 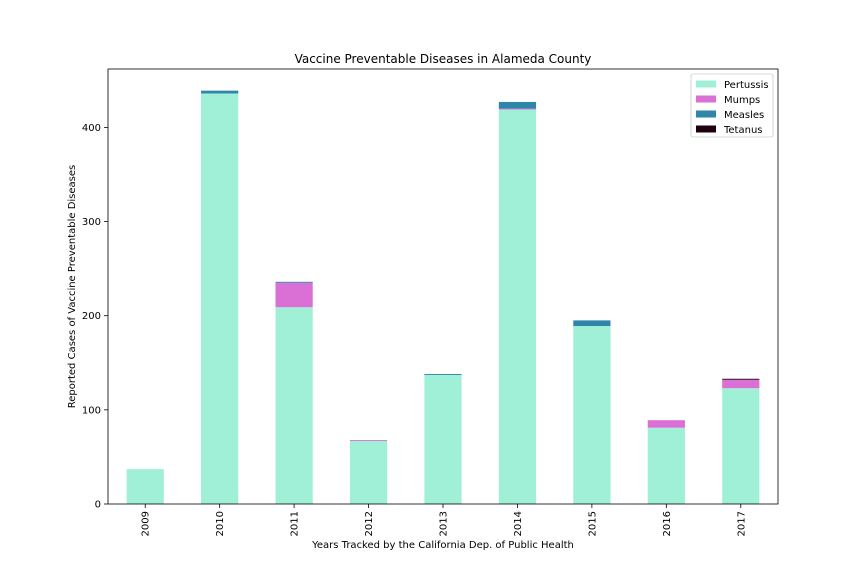 I want to click on legend-label-tetanus: Tetanus, so click(x=743, y=130).